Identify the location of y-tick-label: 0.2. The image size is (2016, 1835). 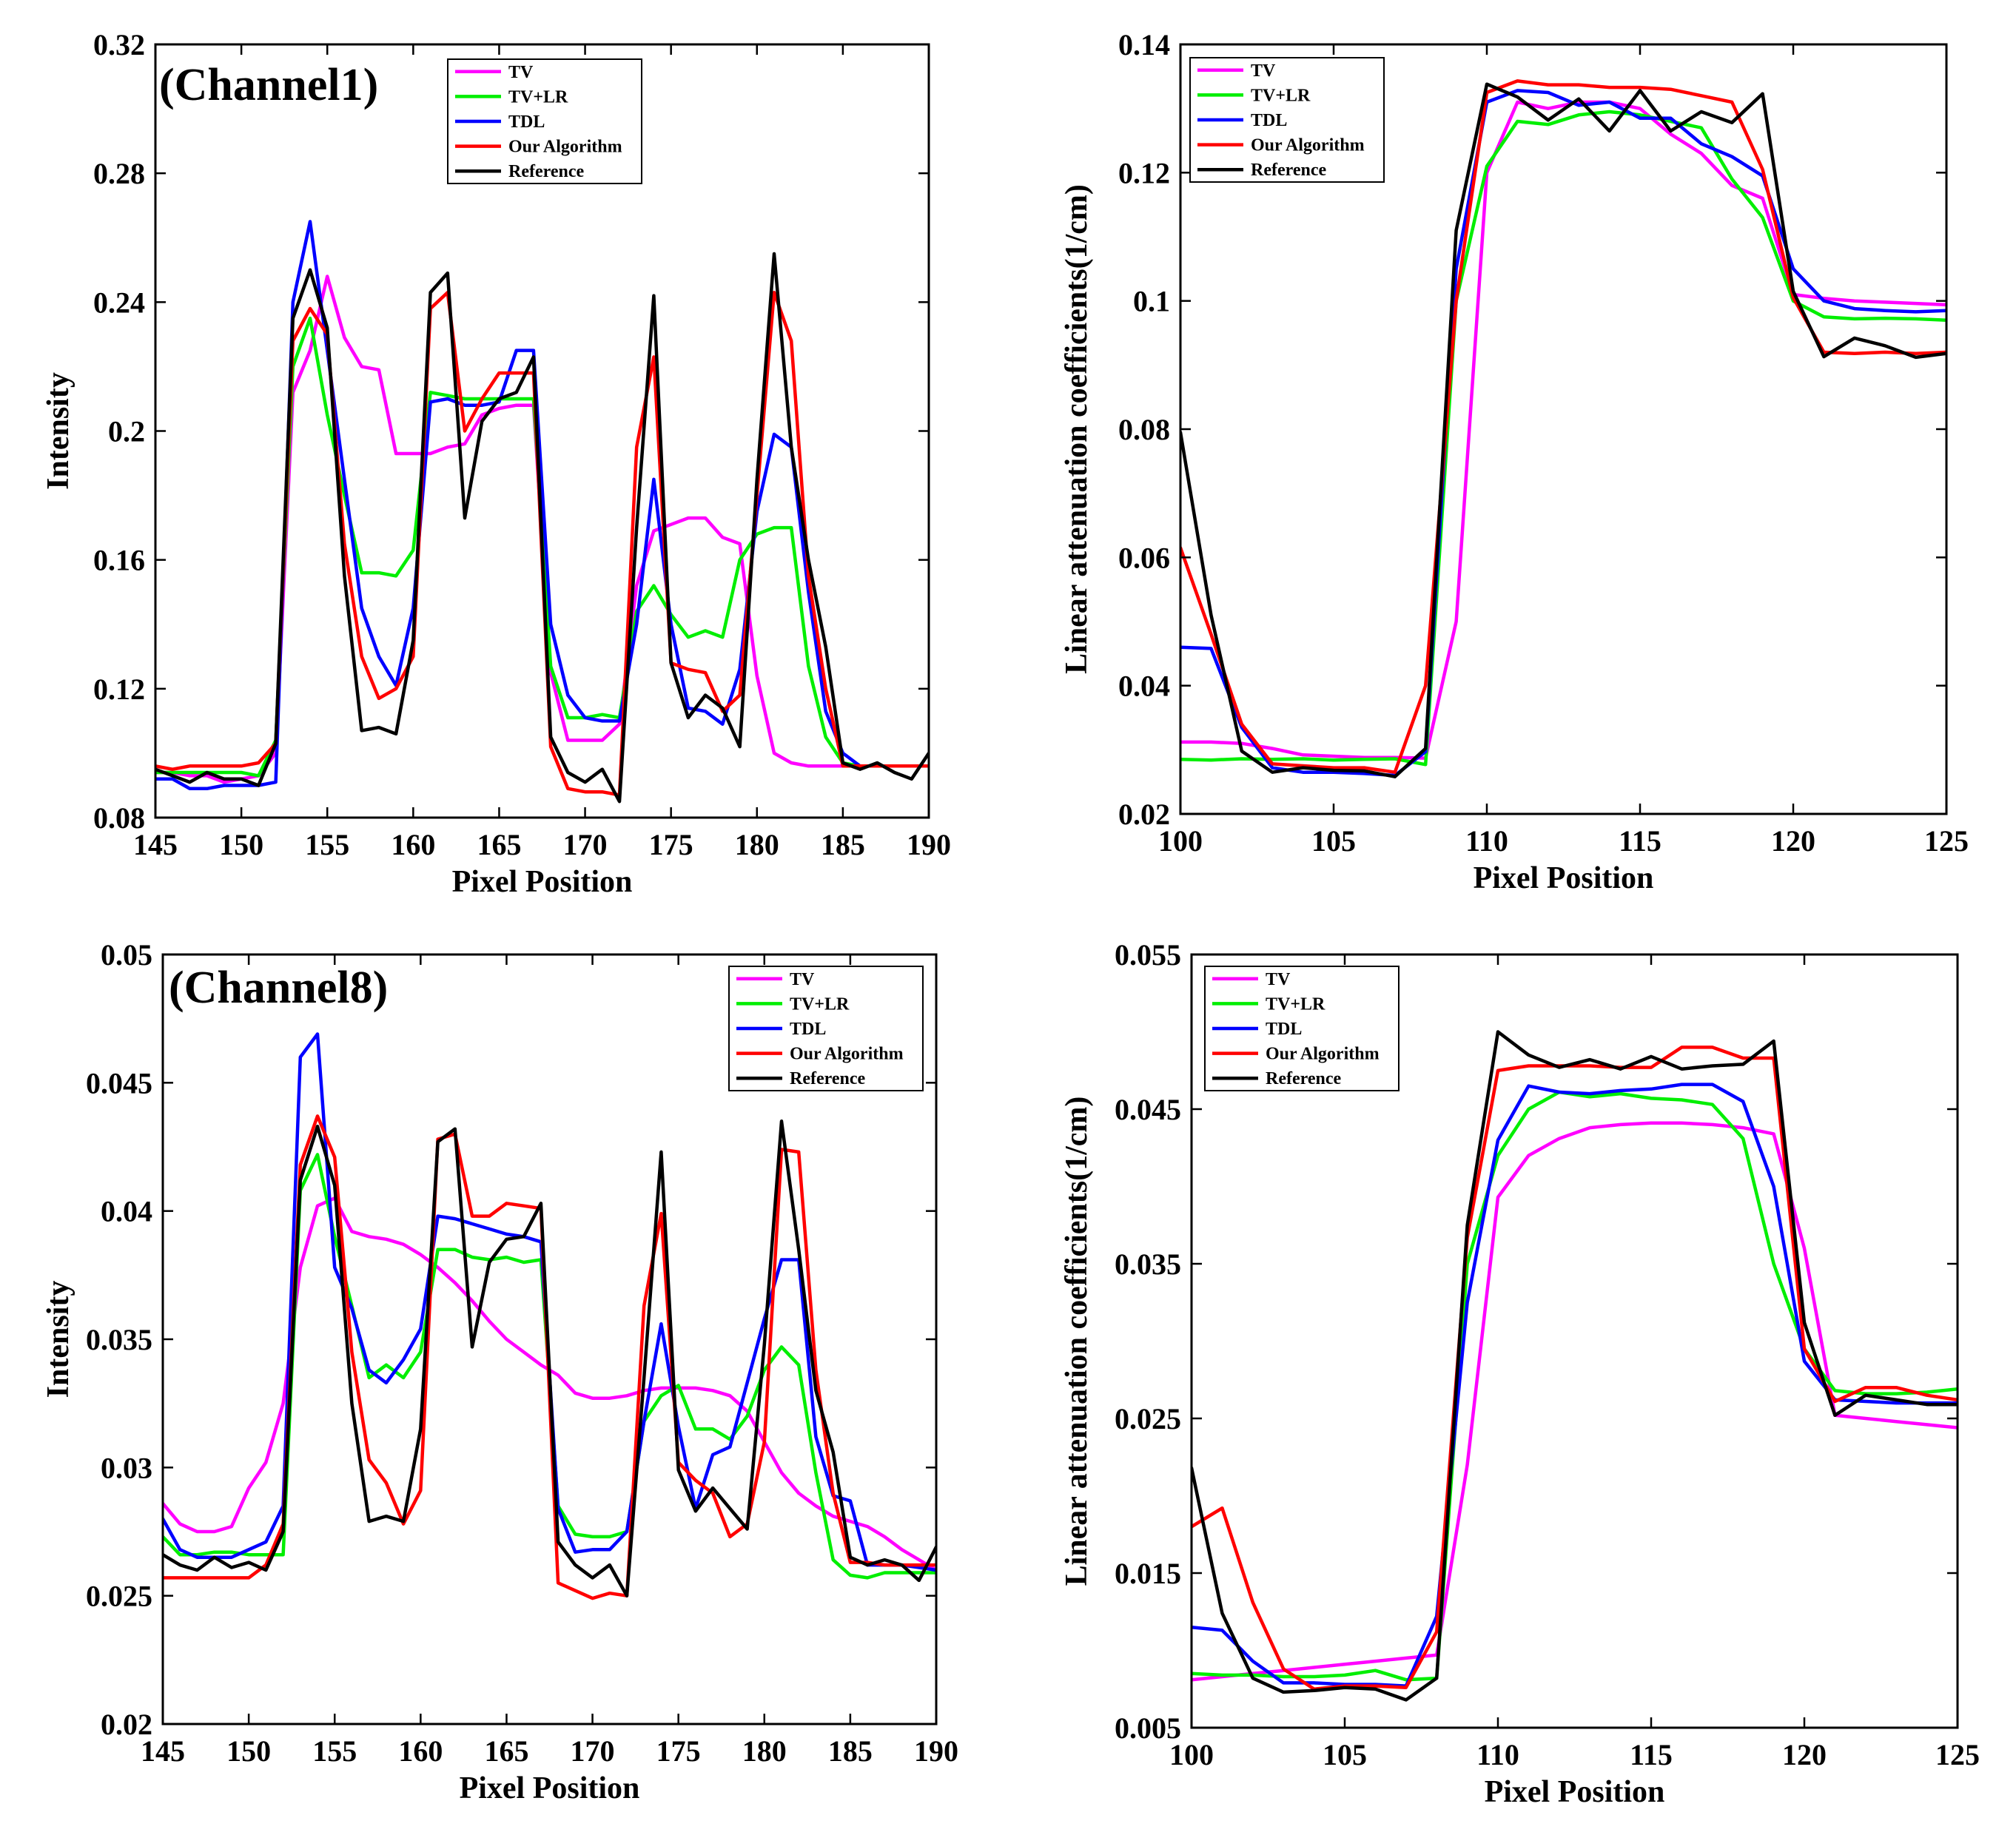
(126, 431).